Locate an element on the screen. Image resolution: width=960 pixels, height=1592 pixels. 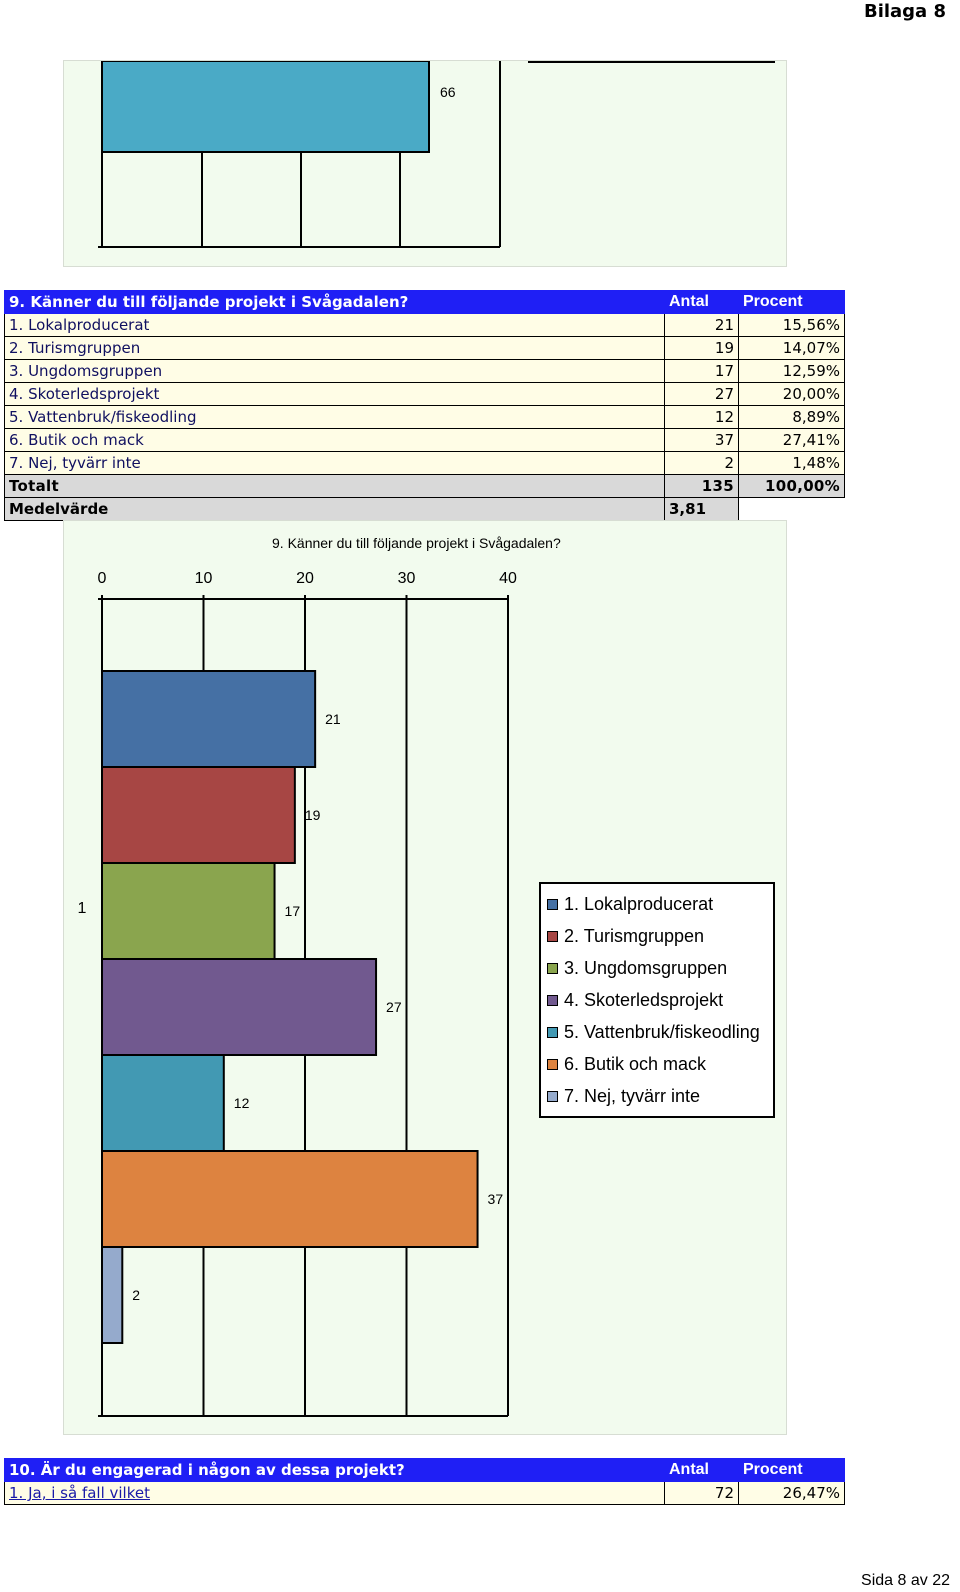
q10-col-count: Antal is located at coordinates (701, 1470).